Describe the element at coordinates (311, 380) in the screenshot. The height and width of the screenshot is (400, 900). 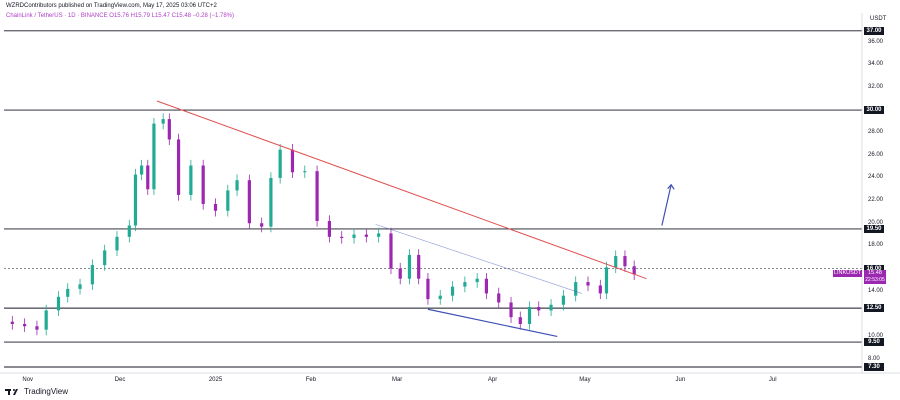
I see `time-tick-label: Feb` at that location.